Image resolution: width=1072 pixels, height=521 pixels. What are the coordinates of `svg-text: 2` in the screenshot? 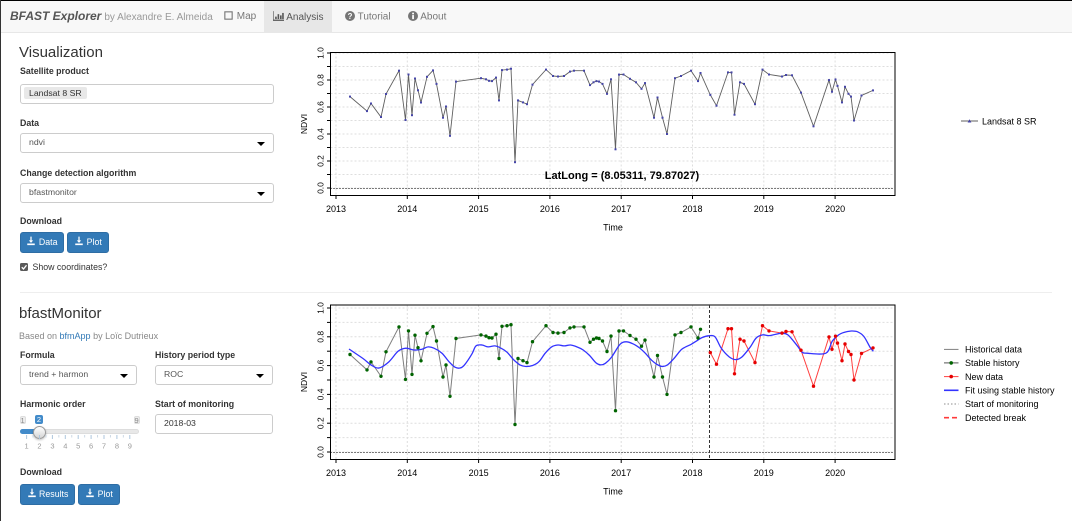 It's located at (39, 446).